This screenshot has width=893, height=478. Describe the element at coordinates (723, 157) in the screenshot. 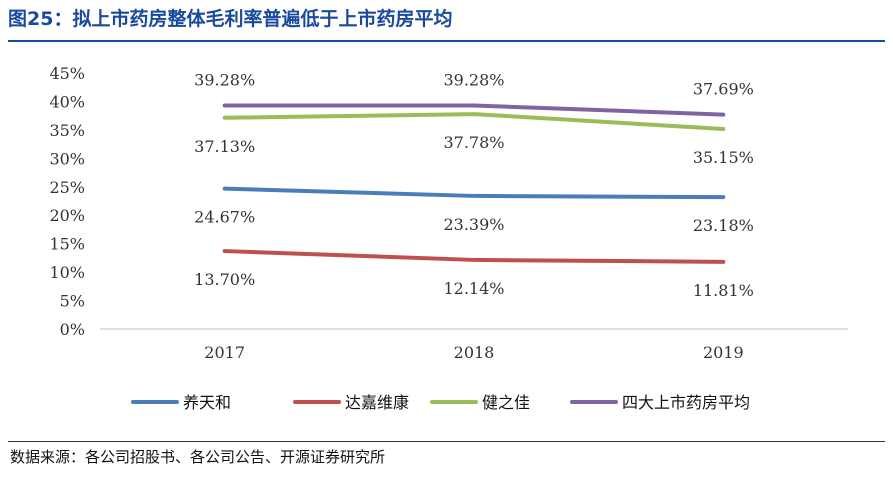

I see `data-label: 35.15%` at that location.